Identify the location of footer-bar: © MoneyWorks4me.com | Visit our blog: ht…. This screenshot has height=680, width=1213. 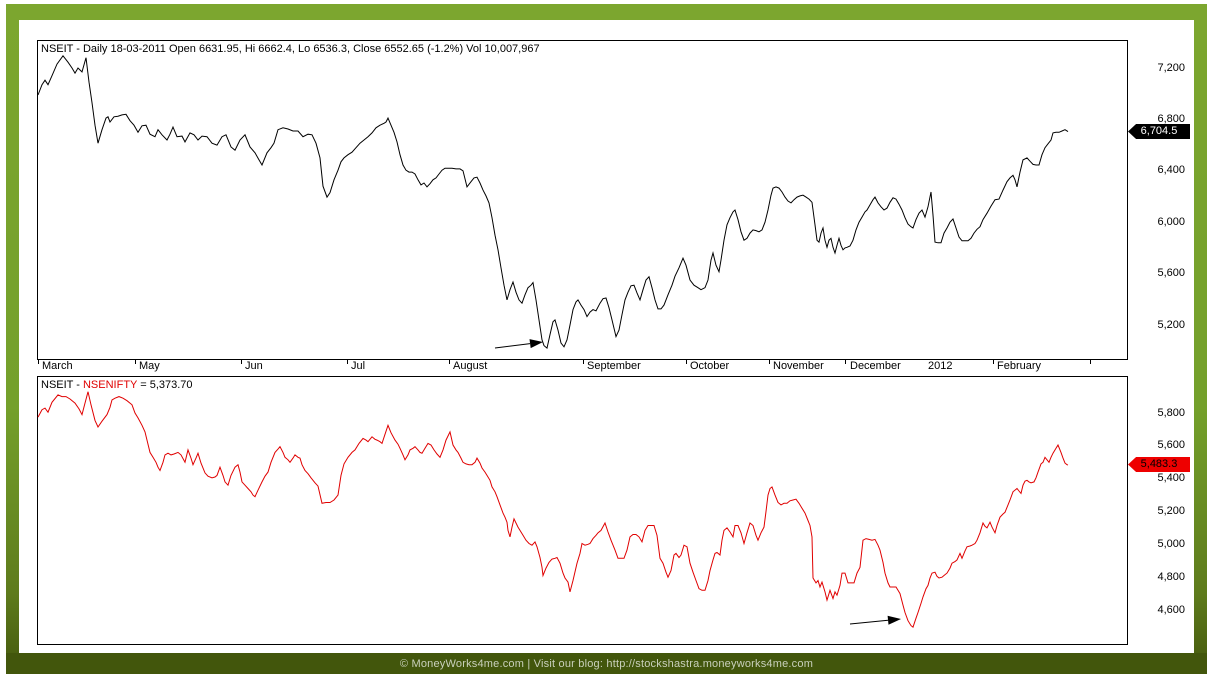
(606, 663).